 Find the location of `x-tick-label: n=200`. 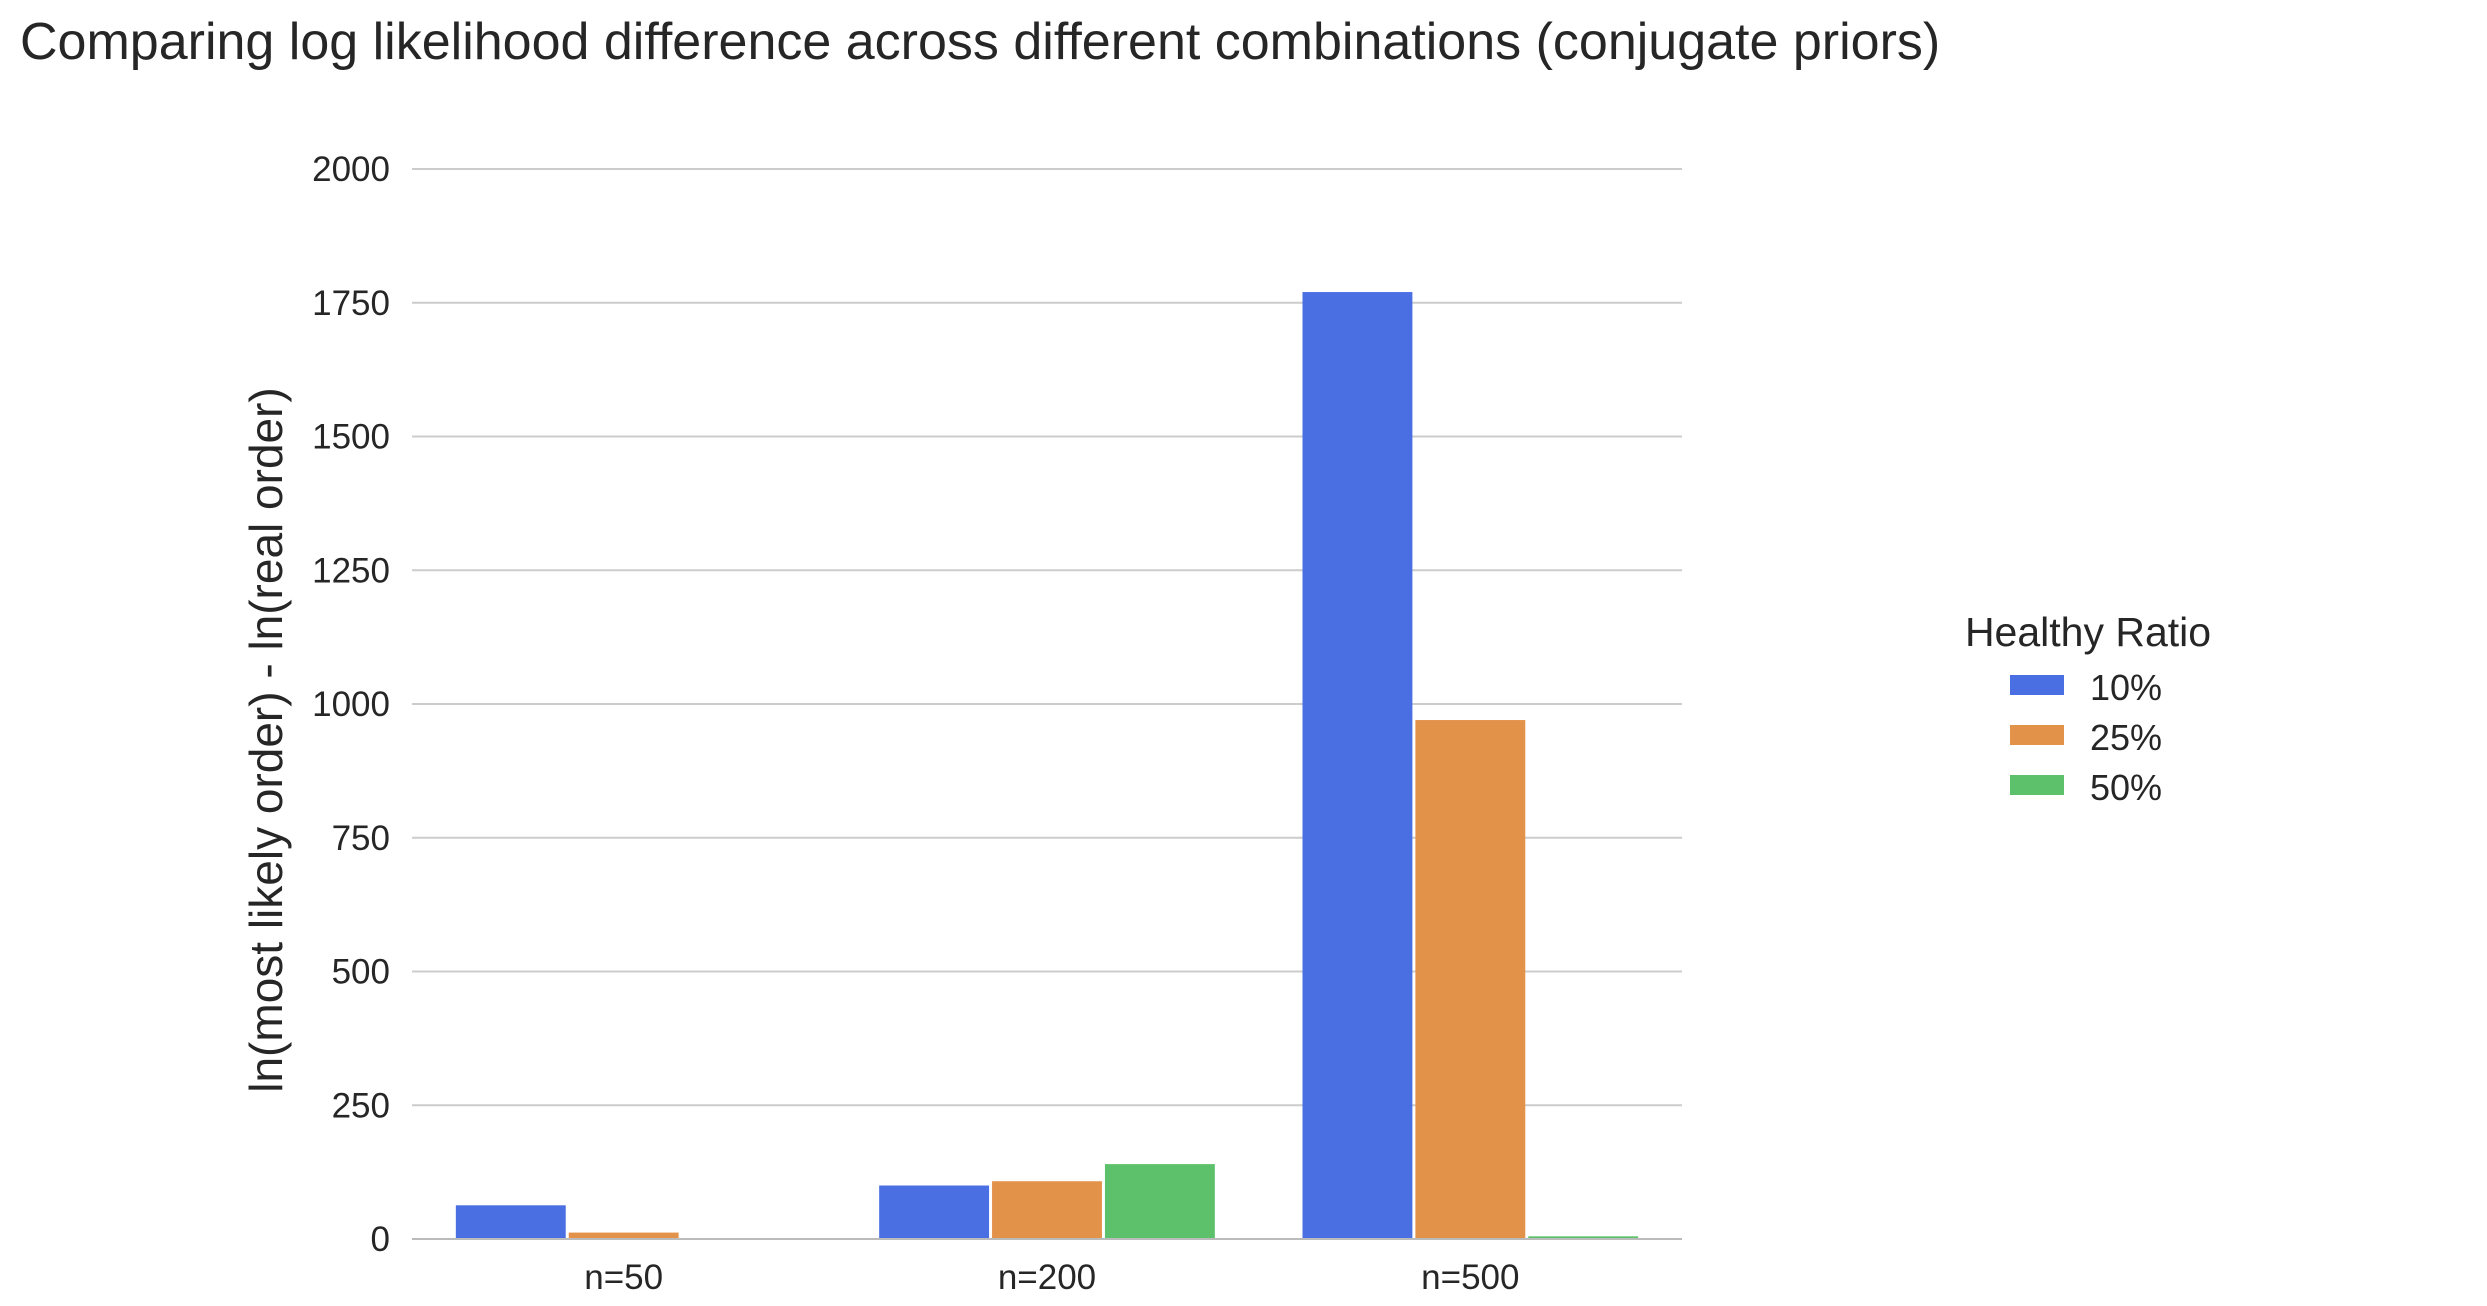

x-tick-label: n=200 is located at coordinates (1047, 1277).